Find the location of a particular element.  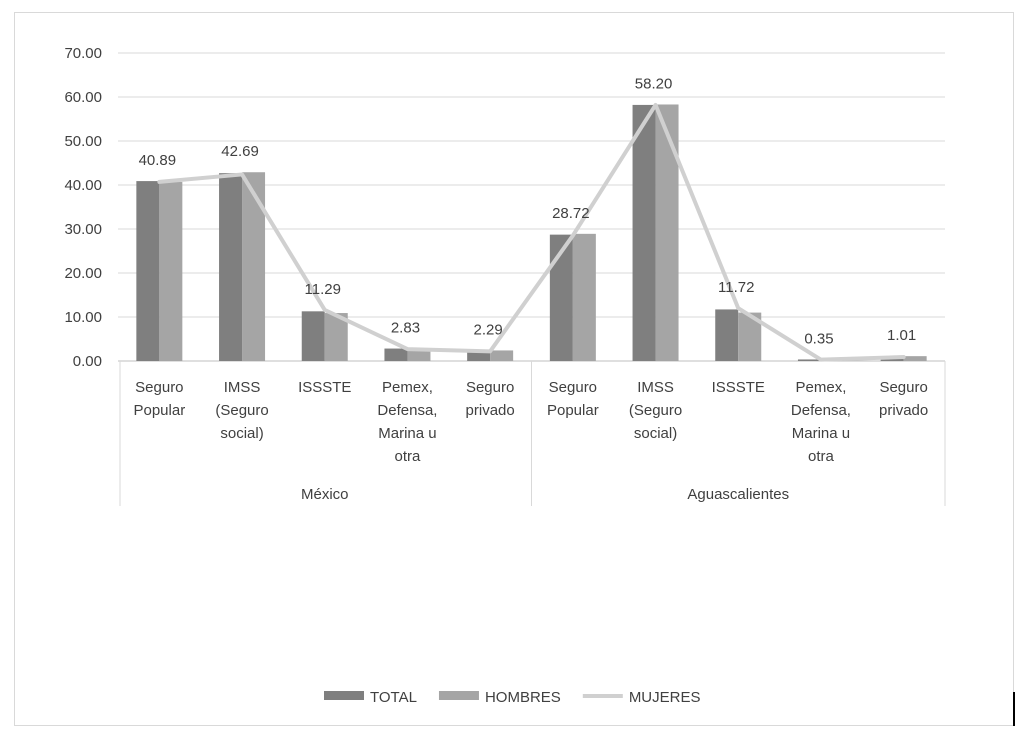

data-label: 58.20 is located at coordinates (654, 83).